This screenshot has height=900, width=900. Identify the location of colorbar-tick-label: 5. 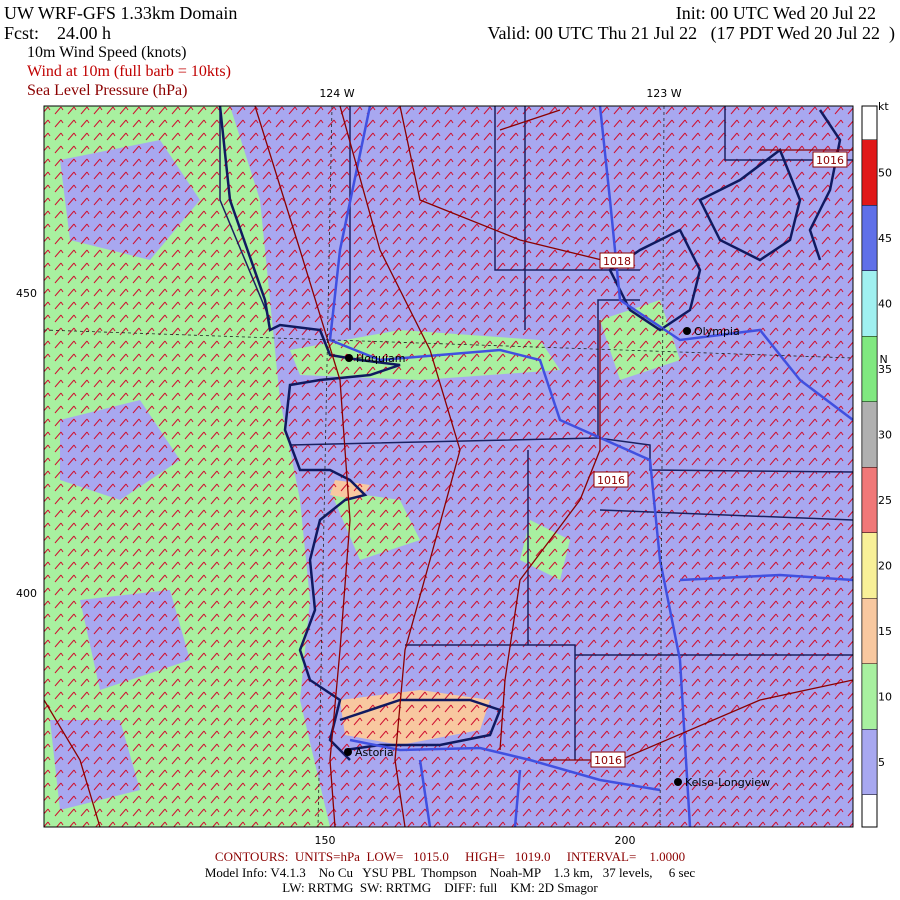
(881, 762).